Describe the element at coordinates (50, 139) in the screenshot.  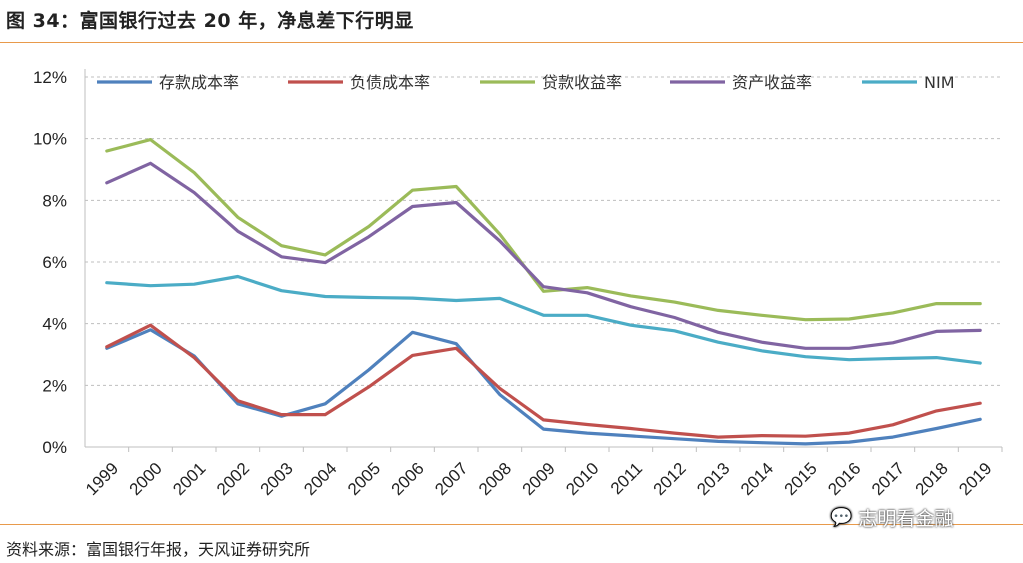
I see `y-tick-label: 10%` at that location.